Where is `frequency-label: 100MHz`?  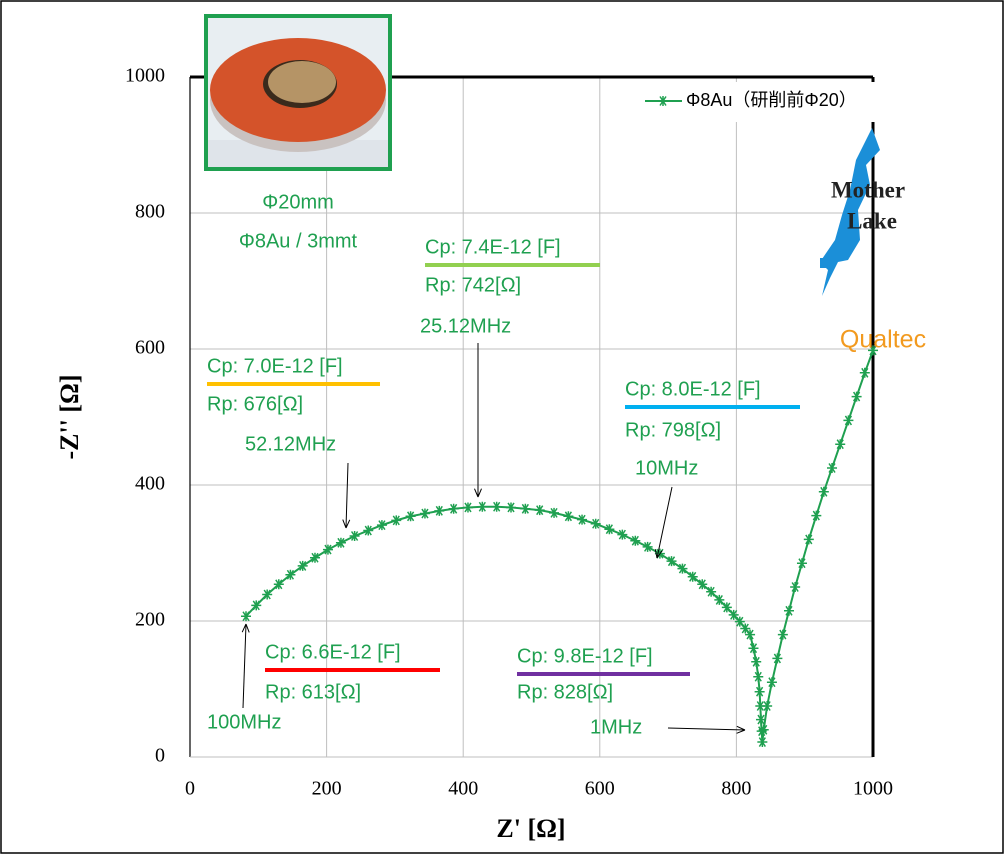
frequency-label: 100MHz is located at coordinates (244, 722).